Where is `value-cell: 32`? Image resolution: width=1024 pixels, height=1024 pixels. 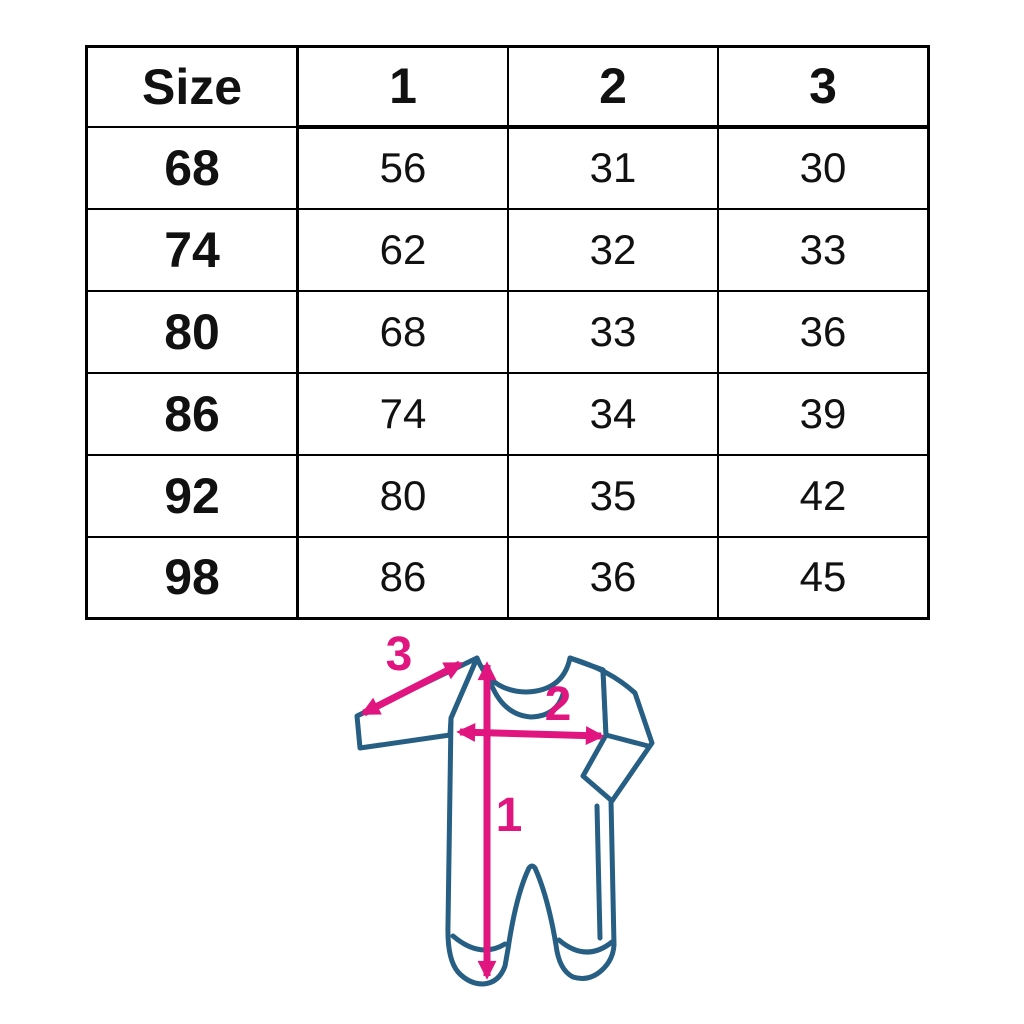
value-cell: 32 is located at coordinates (613, 249).